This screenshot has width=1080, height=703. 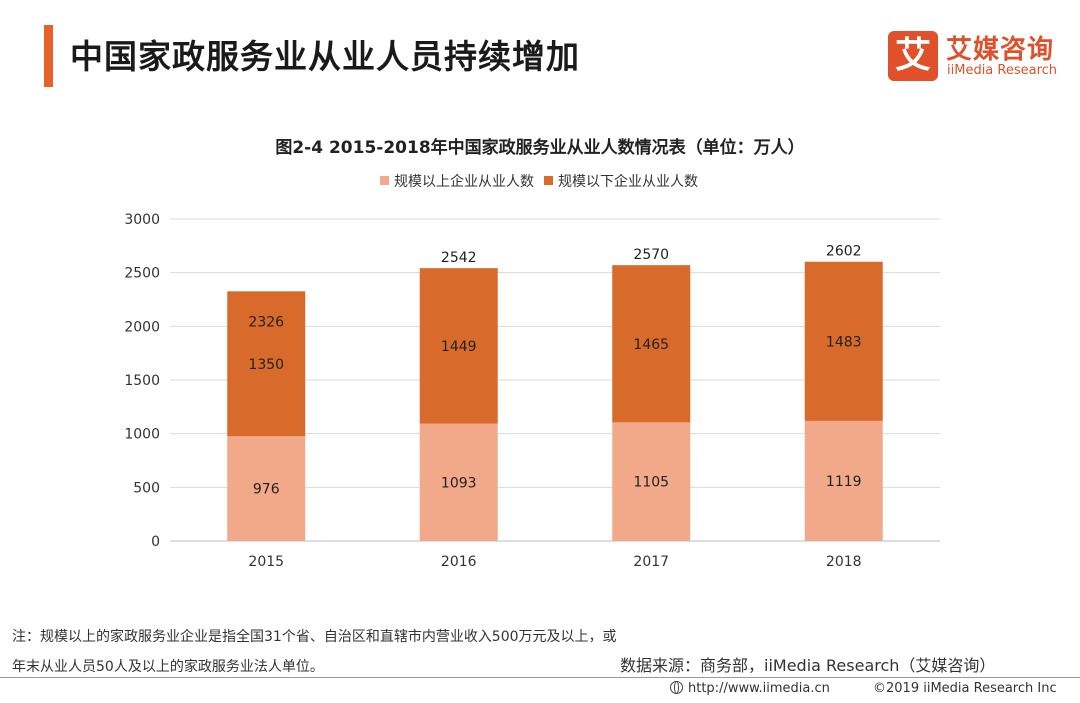 I want to click on y-tick-label: 1000, so click(x=142, y=435).